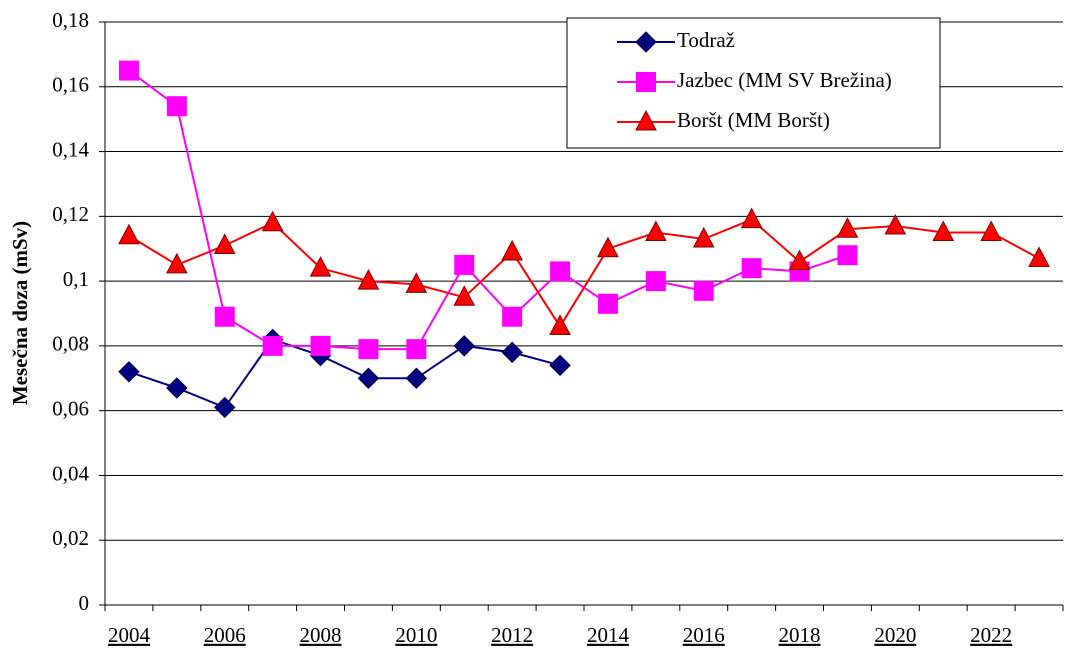 This screenshot has height=649, width=1065. Describe the element at coordinates (704, 635) in the screenshot. I see `x-tick-label: 2016` at that location.